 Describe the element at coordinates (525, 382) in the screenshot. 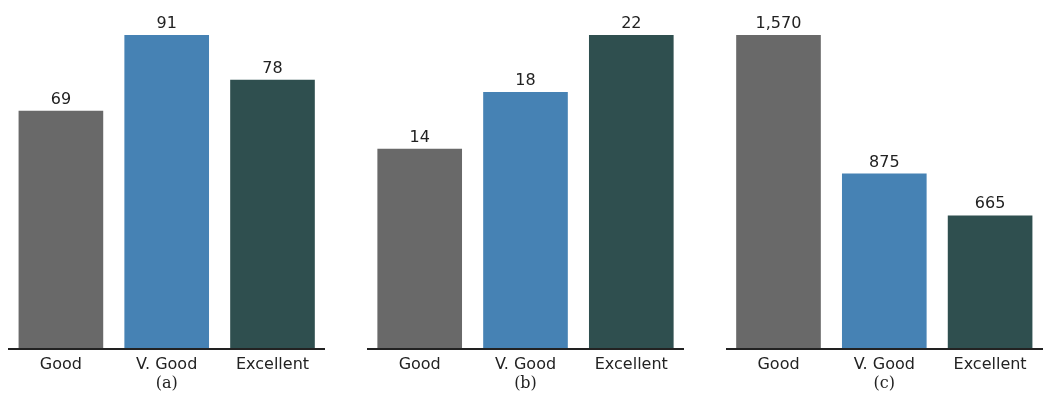

I see `x-axis-title: (b)` at that location.